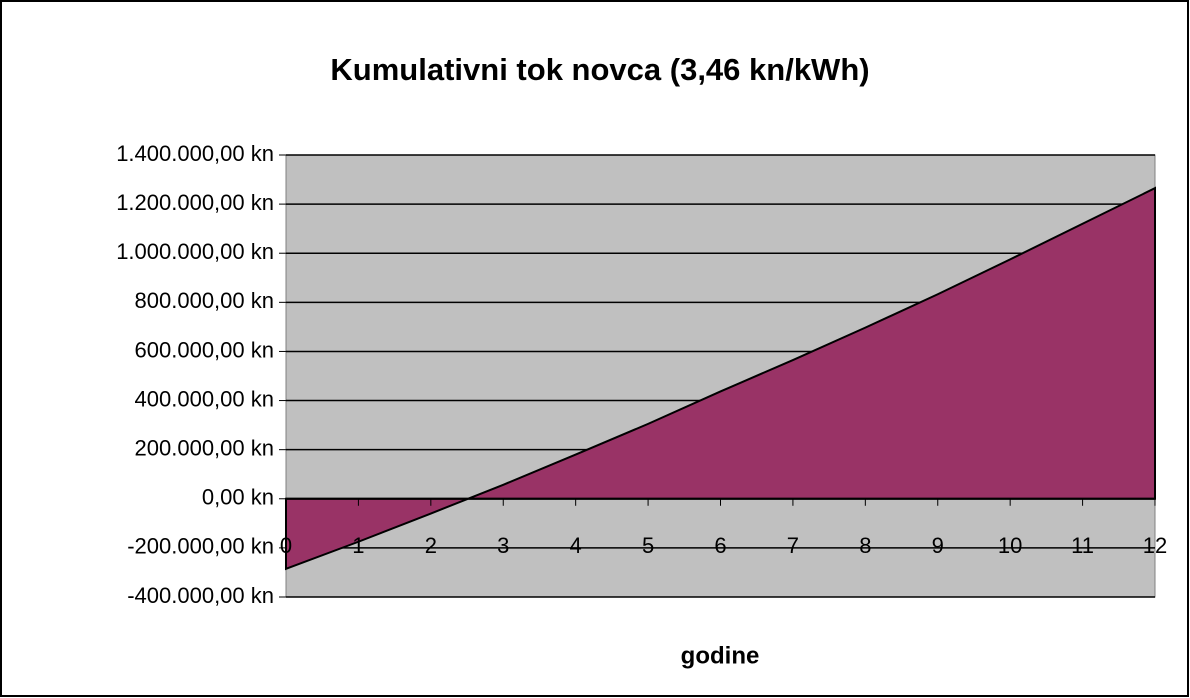  I want to click on x-tick-label: 11, so click(1082, 545).